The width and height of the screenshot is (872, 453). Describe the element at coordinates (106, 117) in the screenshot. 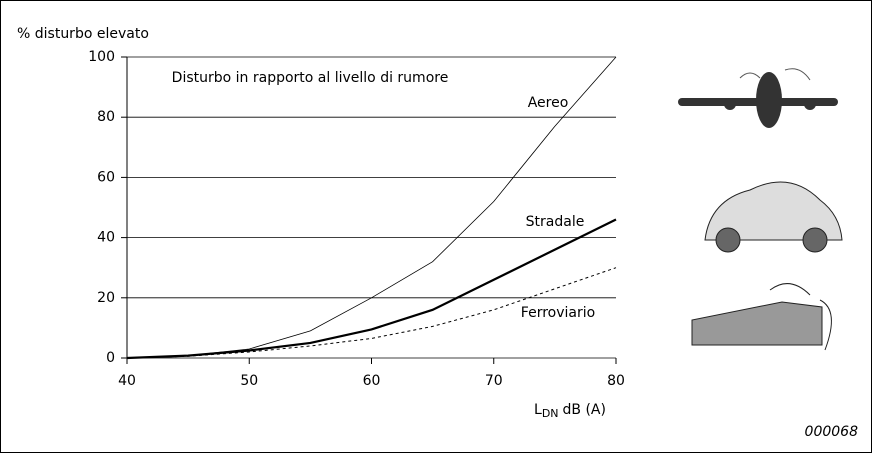

I see `y-tick-label: 80` at that location.